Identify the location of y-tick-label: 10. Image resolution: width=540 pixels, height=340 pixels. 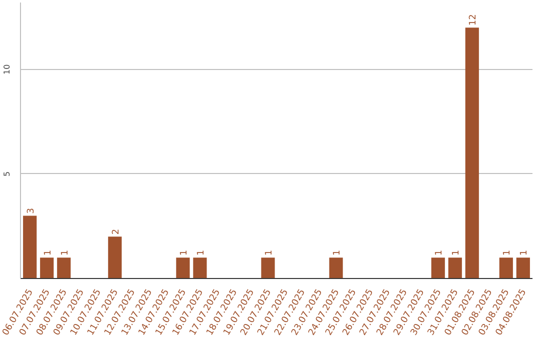
(7, 69).